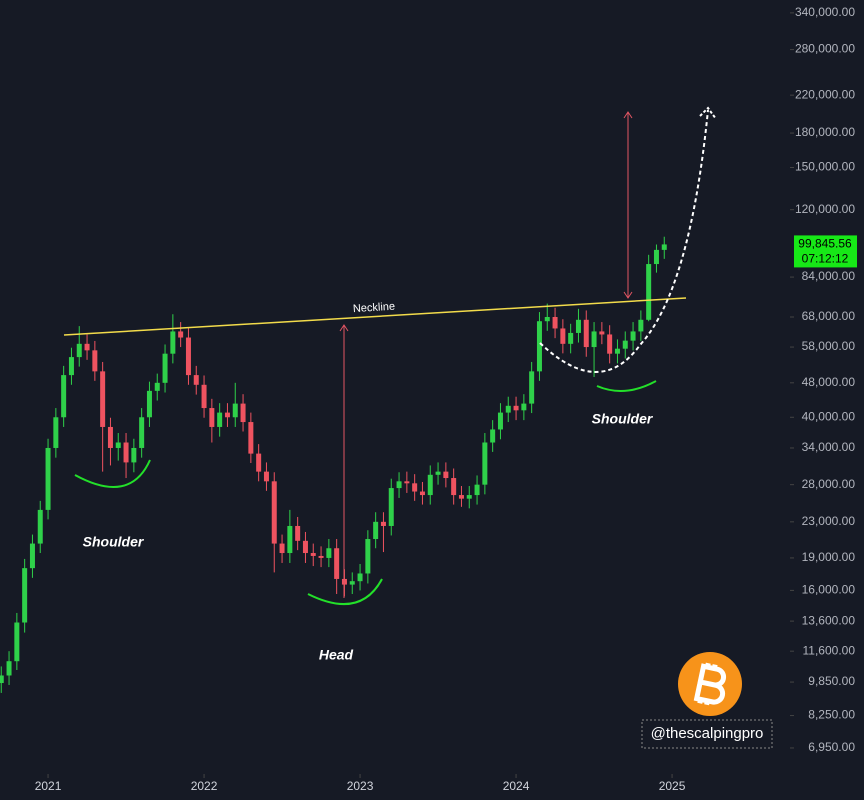 The width and height of the screenshot is (864, 800). Describe the element at coordinates (825, 132) in the screenshot. I see `y-tick-label: 180,000.00` at that location.